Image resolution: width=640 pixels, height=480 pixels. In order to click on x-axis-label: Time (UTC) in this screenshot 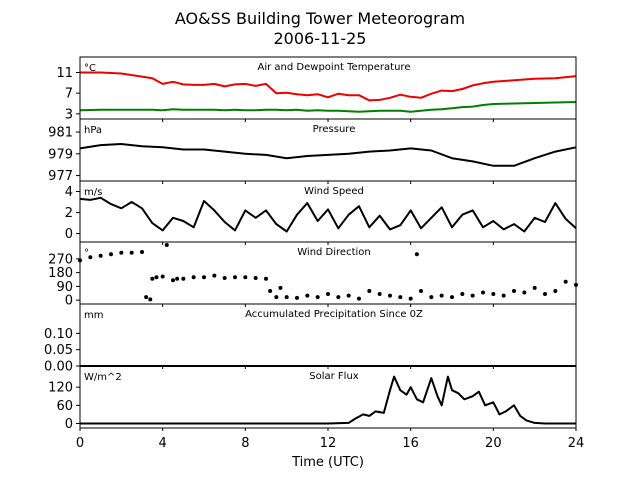, I will do `click(327, 462)`.